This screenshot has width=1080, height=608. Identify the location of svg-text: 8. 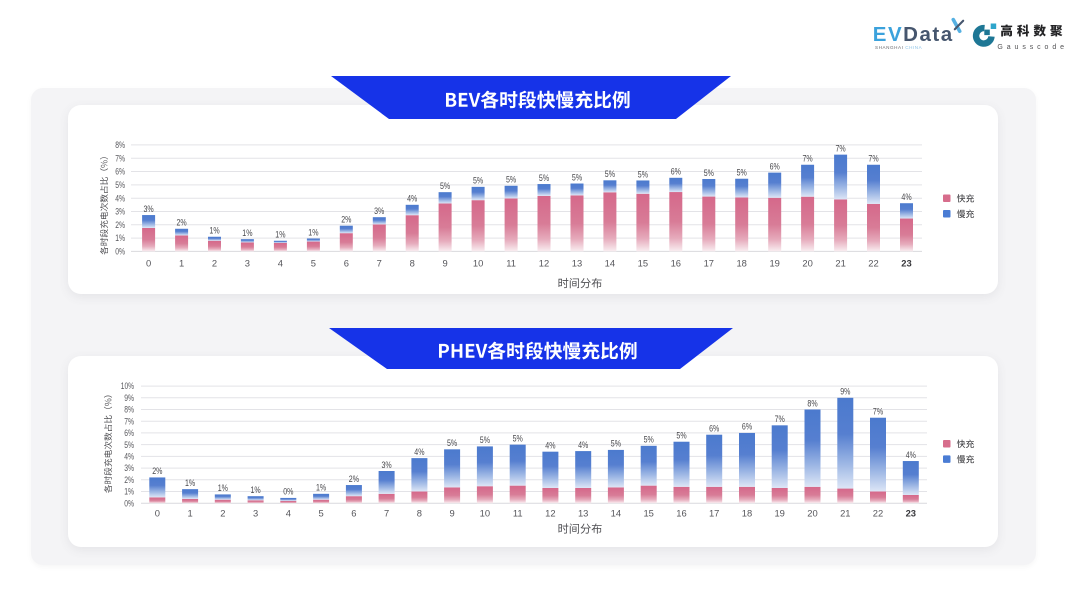
(419, 513).